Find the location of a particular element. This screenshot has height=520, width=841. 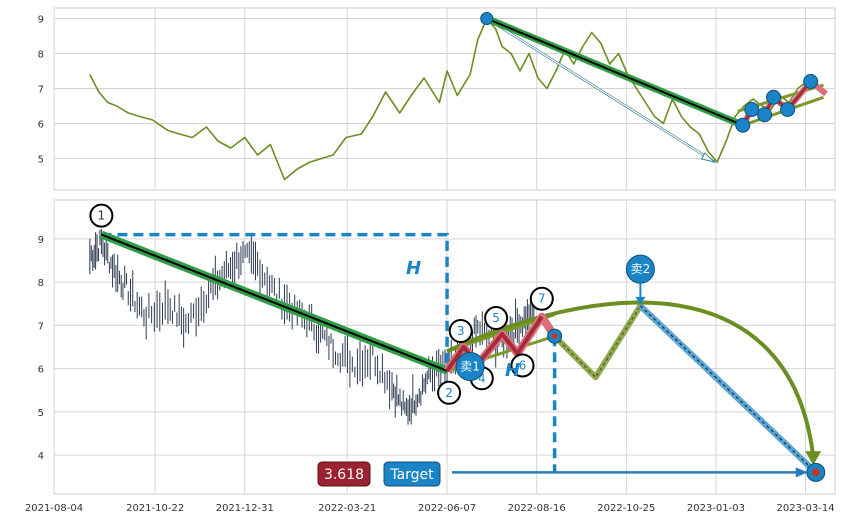

bottom-y-tick-label: 9 is located at coordinates (41, 240).